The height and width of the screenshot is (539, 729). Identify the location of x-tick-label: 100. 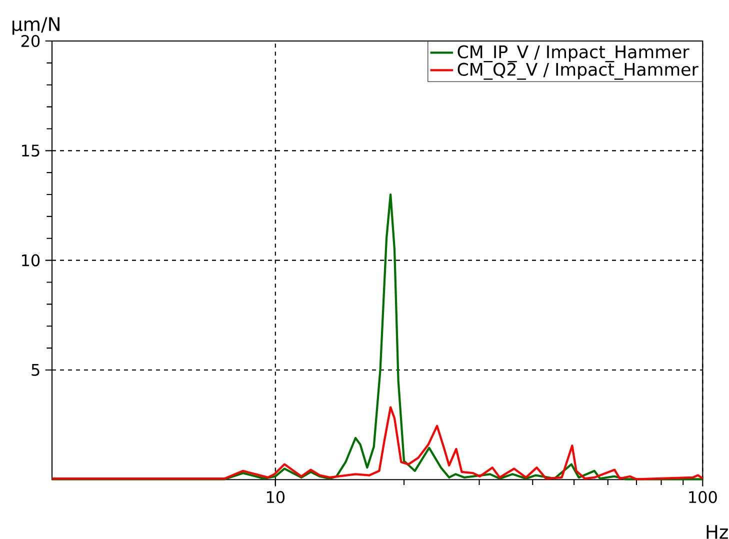
(703, 497).